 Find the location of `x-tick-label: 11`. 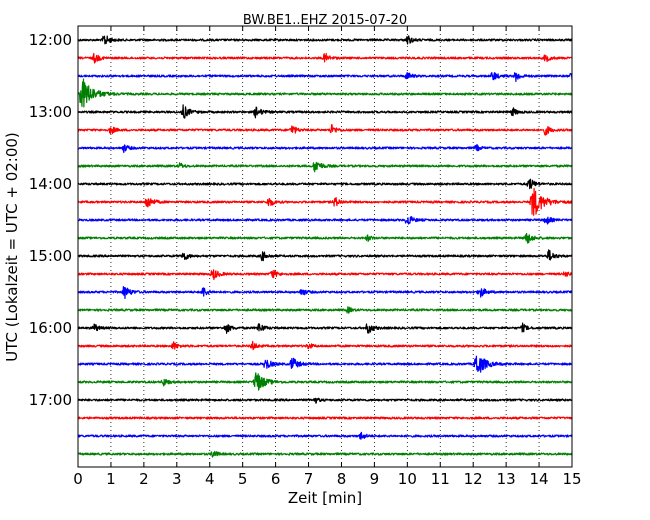

x-tick-label: 11 is located at coordinates (440, 479).